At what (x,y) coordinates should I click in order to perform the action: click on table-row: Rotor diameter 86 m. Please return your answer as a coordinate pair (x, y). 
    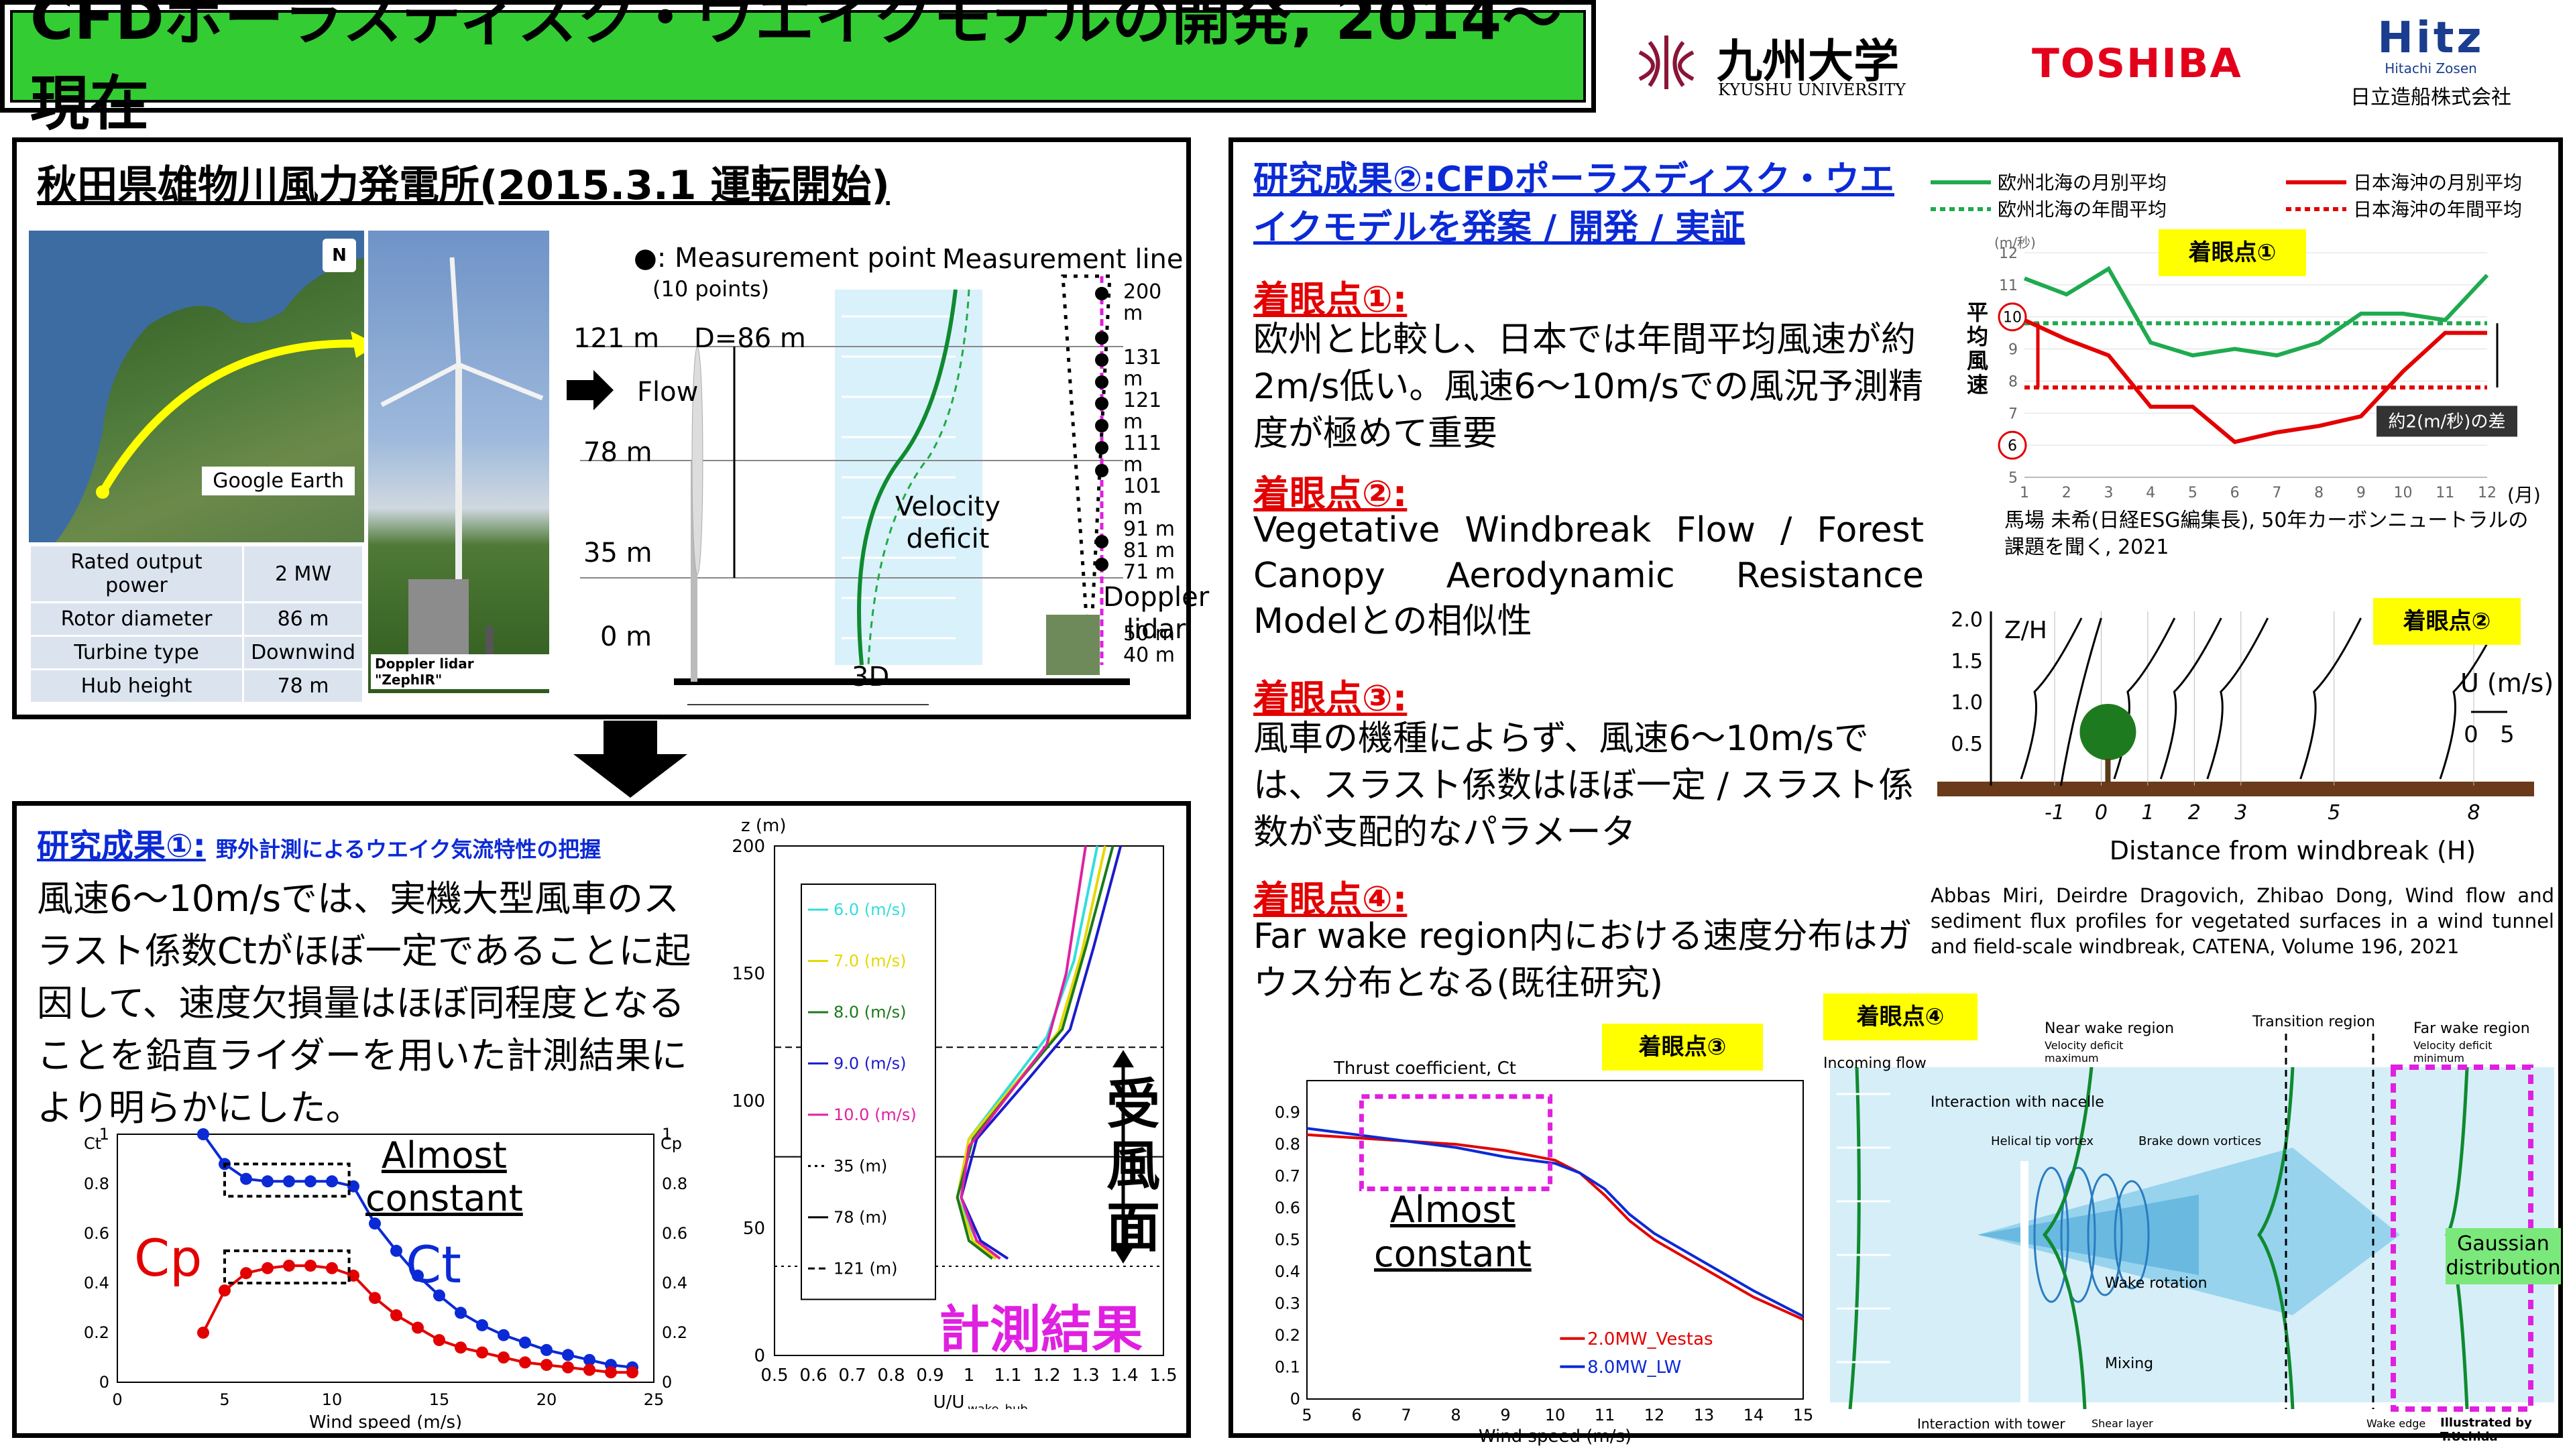
    Looking at the image, I should click on (196, 619).